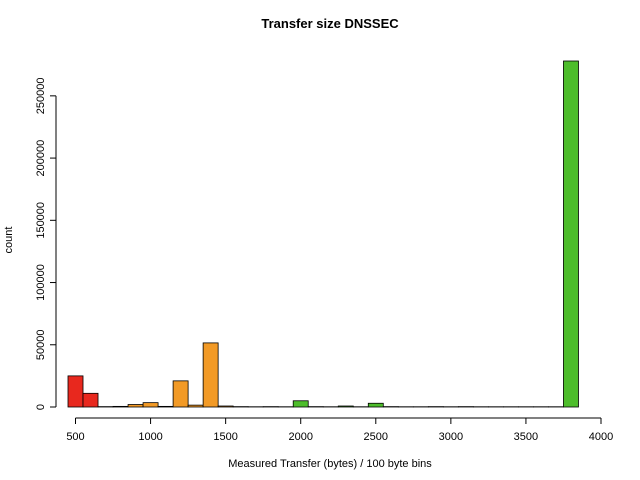 The image size is (640, 480). What do you see at coordinates (451, 437) in the screenshot?
I see `x-tick-label: 3000` at bounding box center [451, 437].